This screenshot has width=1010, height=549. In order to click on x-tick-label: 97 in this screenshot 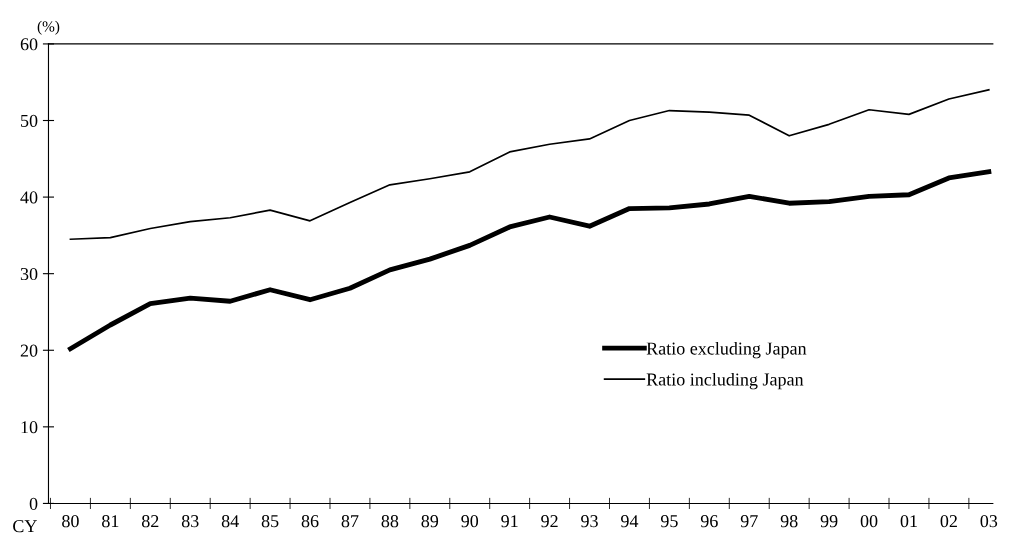, I will do `click(749, 521)`.